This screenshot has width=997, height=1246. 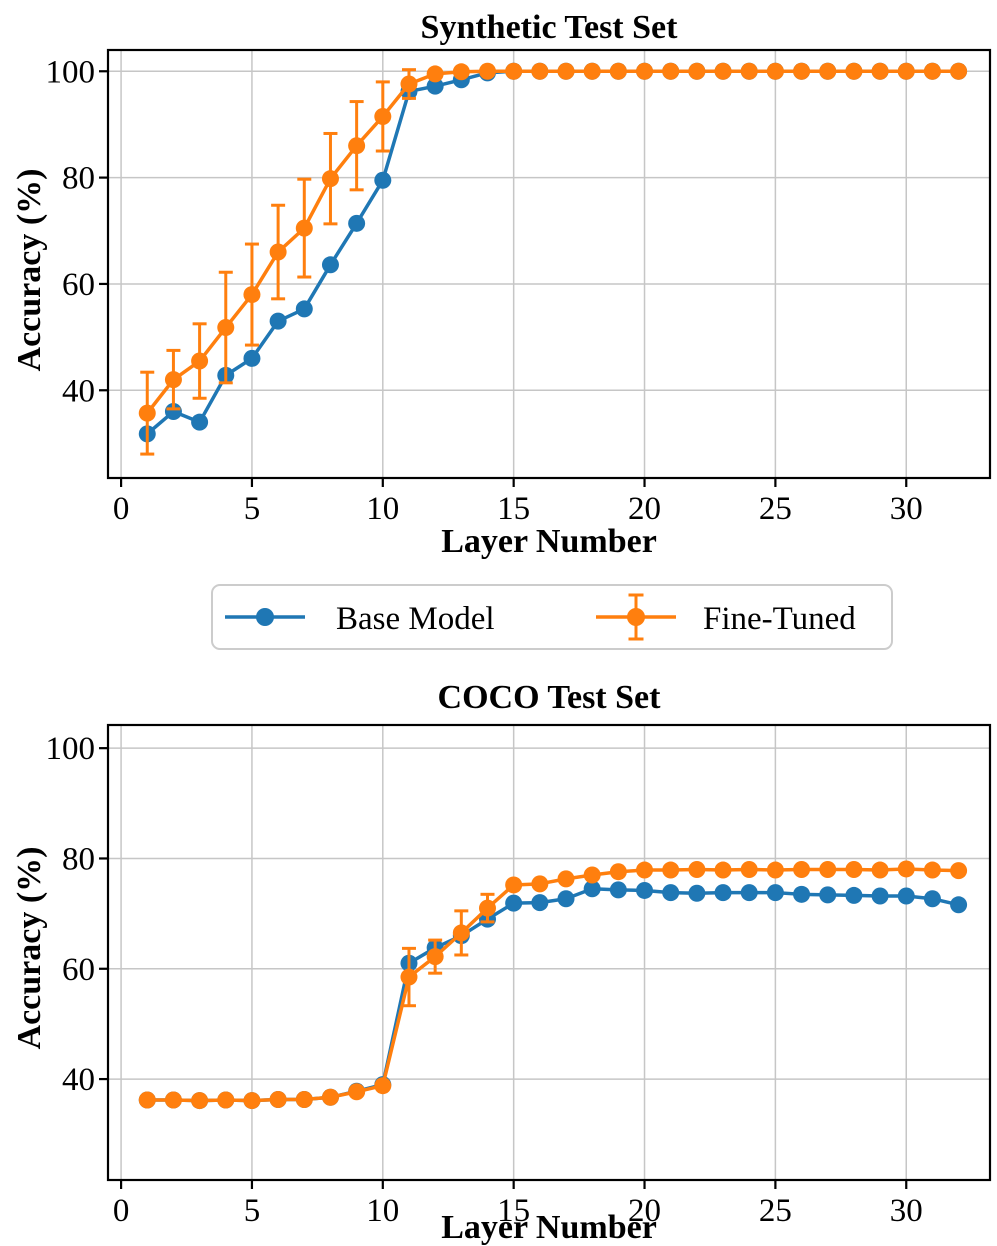 I want to click on chart-synthetic-ylabel: Accuracy (%), so click(x=29, y=270).